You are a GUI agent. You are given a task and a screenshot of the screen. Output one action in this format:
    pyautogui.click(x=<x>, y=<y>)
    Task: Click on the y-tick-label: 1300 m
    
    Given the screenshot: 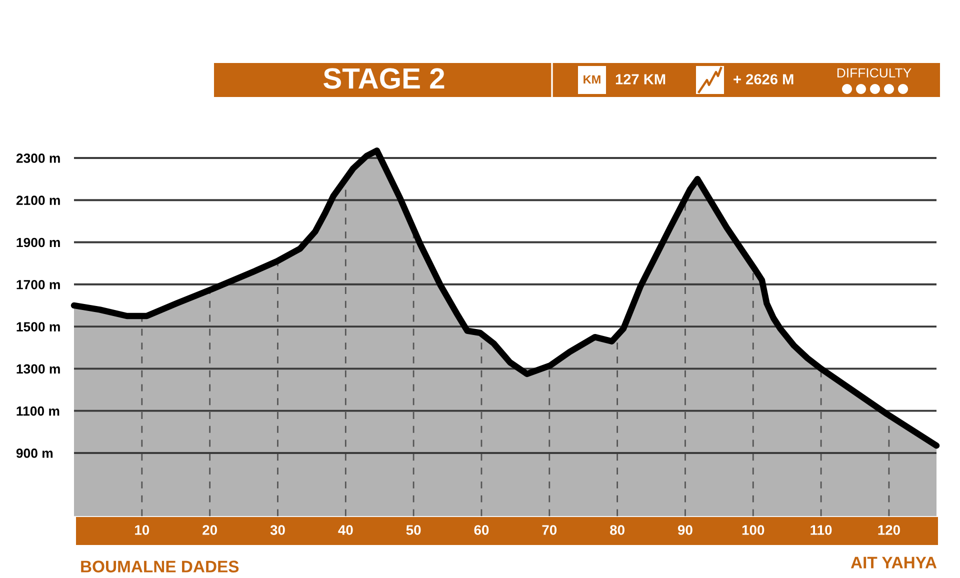 What is the action you would take?
    pyautogui.click(x=38, y=369)
    